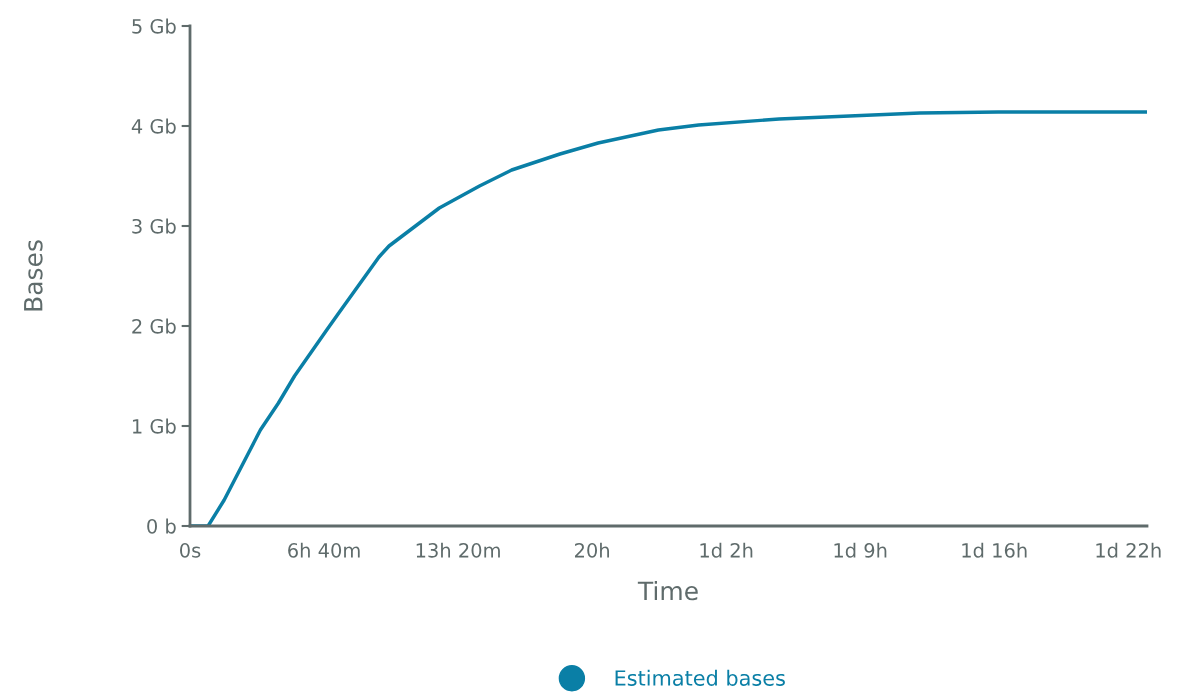  Describe the element at coordinates (700, 677) in the screenshot. I see `legend-label: Estimated bases` at that location.